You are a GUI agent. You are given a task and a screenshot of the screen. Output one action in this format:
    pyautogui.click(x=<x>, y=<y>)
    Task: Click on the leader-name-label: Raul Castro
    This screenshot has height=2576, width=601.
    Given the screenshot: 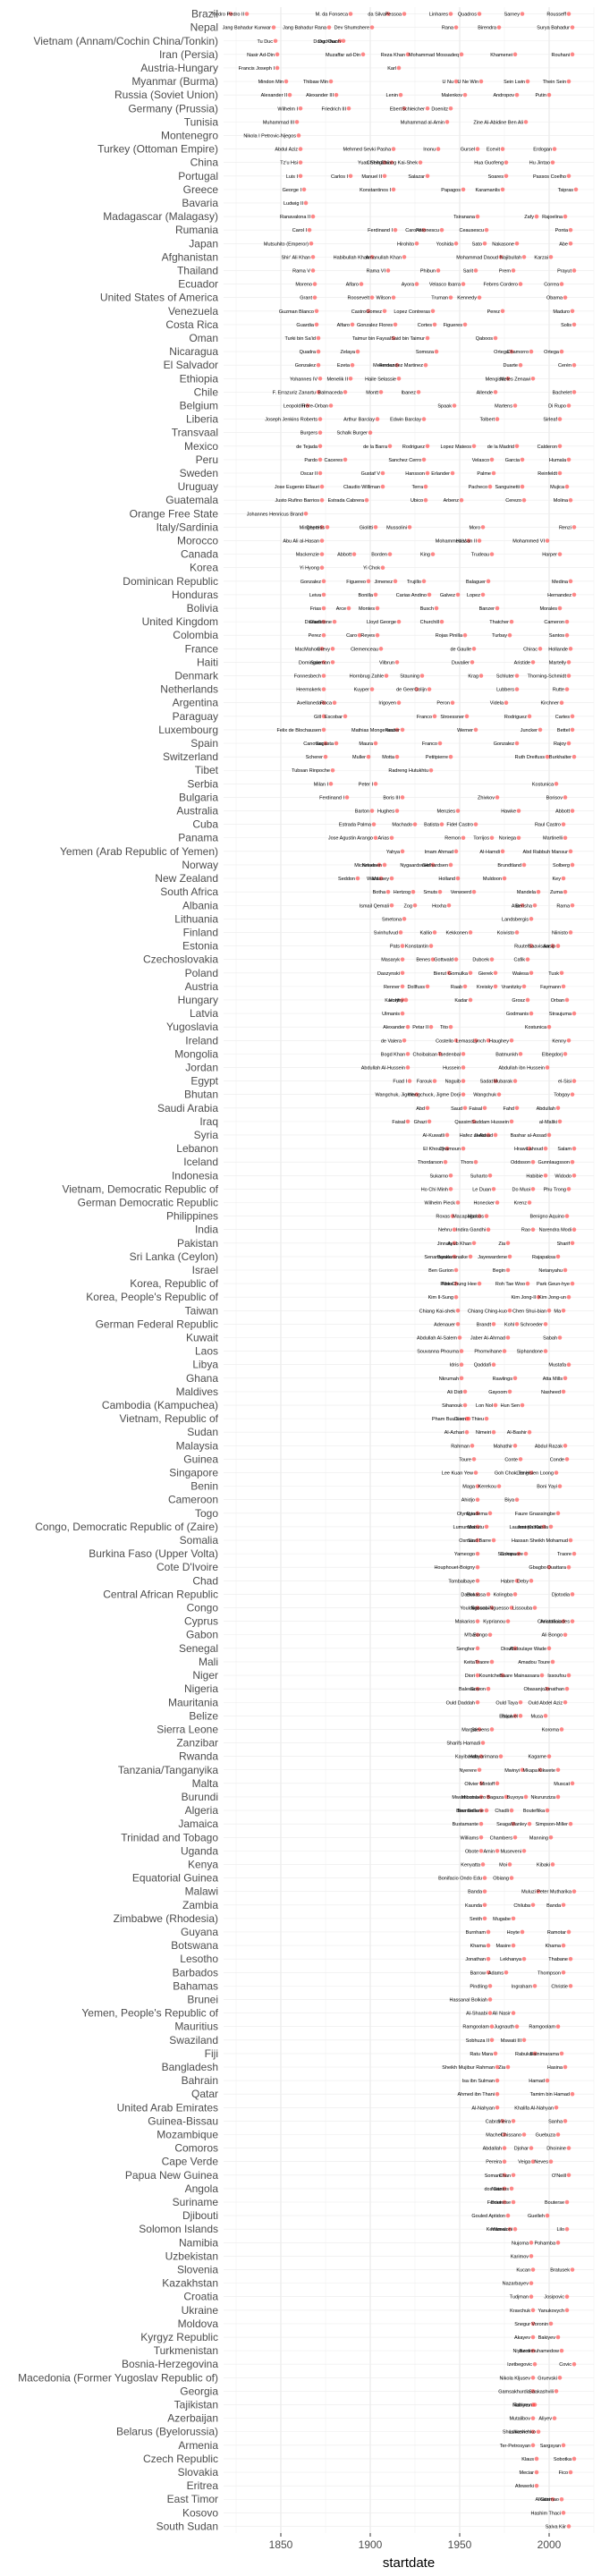 What is the action you would take?
    pyautogui.click(x=548, y=825)
    